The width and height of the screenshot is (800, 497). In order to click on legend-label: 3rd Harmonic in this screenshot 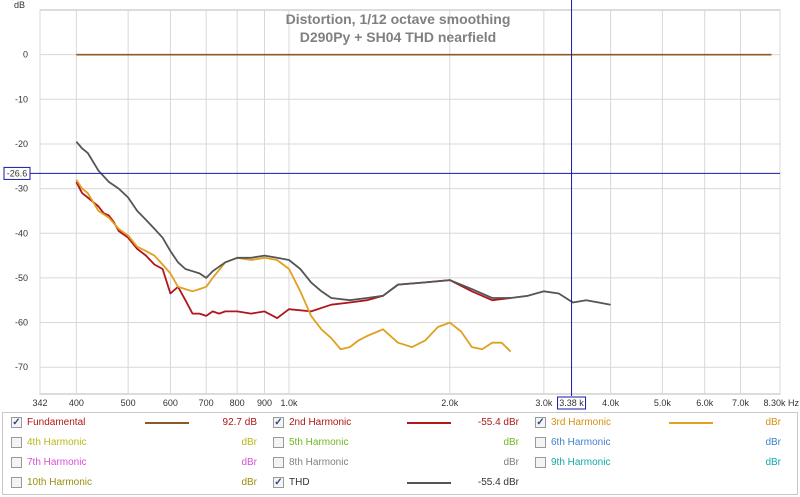, I will do `click(581, 422)`.